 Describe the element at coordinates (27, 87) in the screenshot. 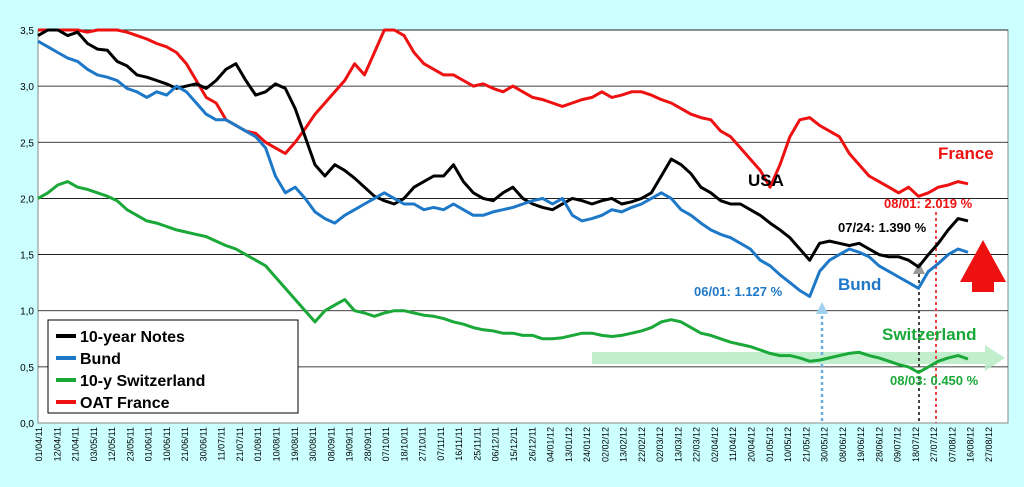

I see `y-tick-label: 3,0` at that location.